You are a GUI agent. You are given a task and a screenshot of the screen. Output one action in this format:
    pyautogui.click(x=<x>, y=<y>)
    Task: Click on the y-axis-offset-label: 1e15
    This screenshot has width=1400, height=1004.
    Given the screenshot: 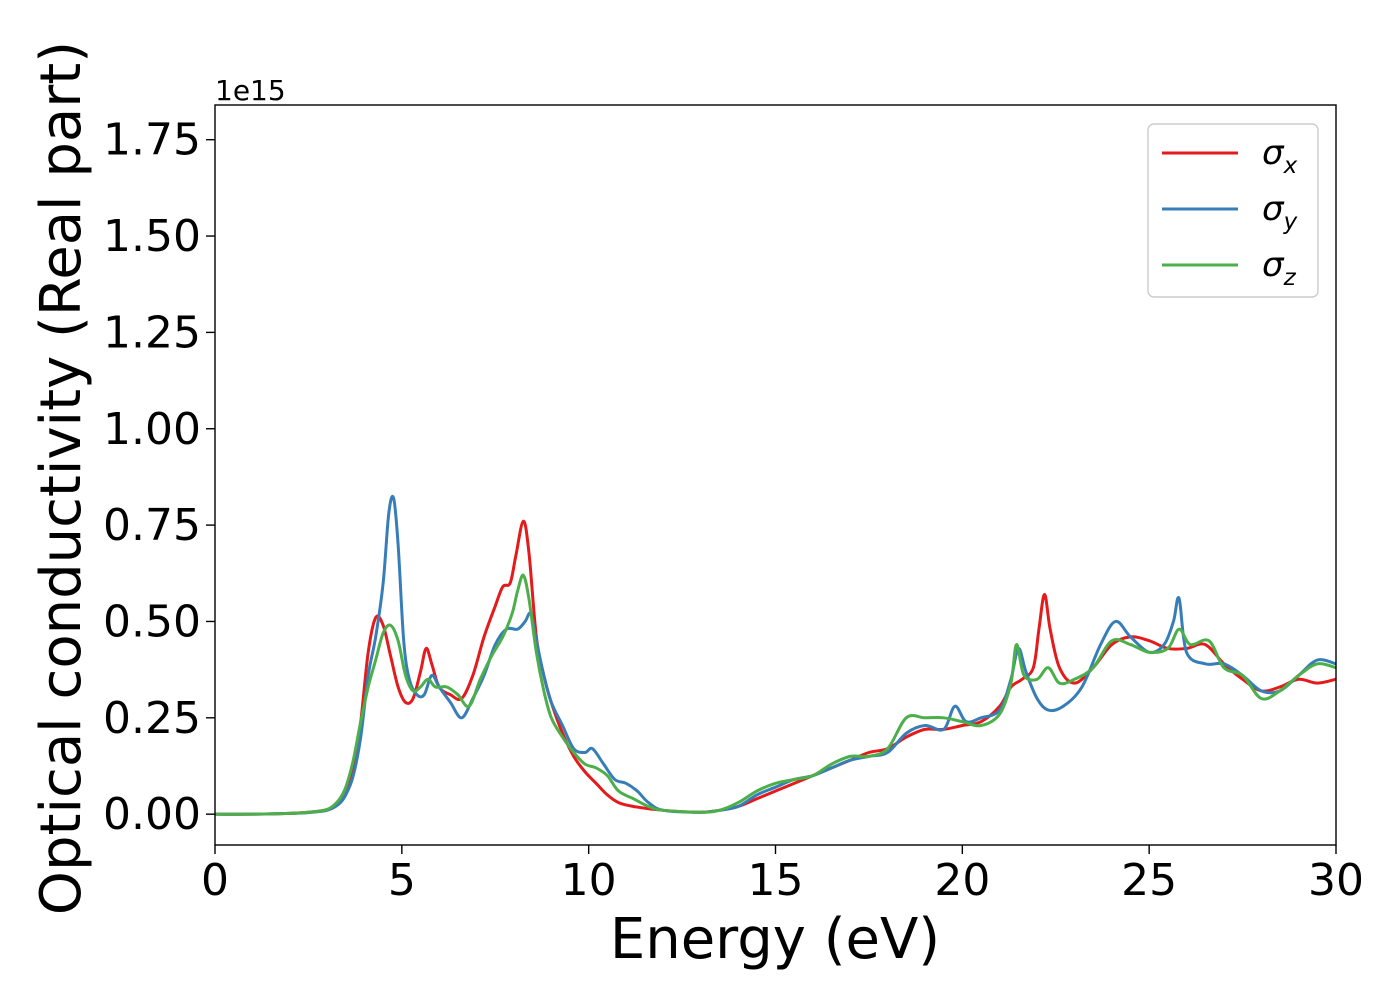 What is the action you would take?
    pyautogui.click(x=250, y=90)
    